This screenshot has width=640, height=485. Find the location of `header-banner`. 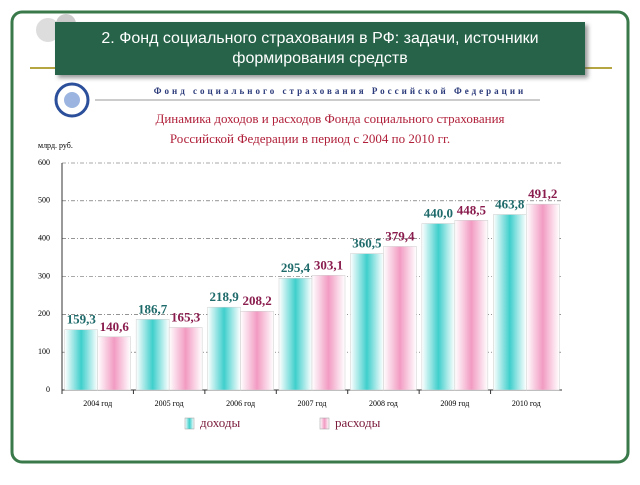

header-banner is located at coordinates (320, 48).